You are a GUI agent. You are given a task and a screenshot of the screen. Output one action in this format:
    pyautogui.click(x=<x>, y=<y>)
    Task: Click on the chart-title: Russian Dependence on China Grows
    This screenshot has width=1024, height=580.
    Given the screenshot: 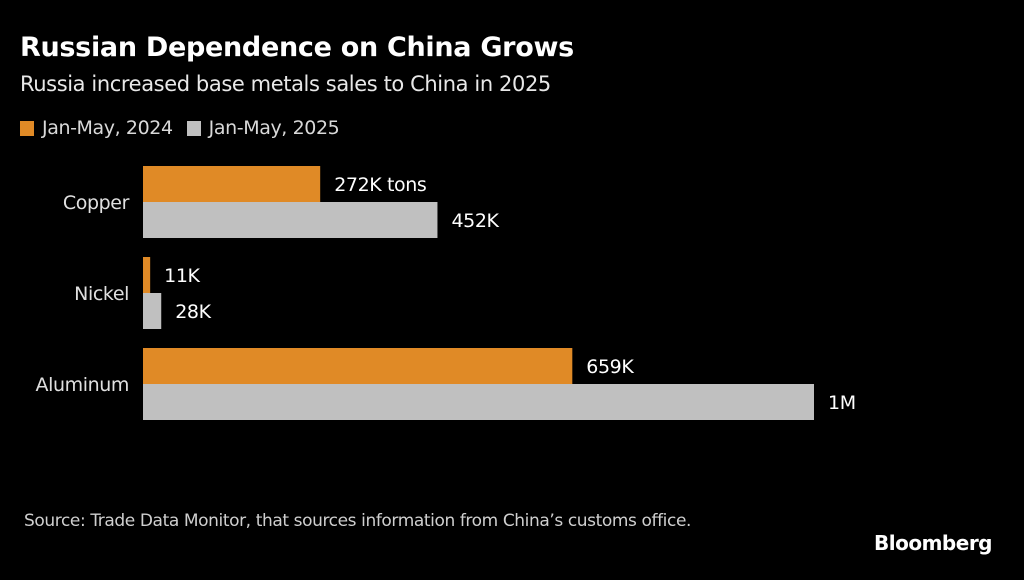 What is the action you would take?
    pyautogui.click(x=297, y=47)
    